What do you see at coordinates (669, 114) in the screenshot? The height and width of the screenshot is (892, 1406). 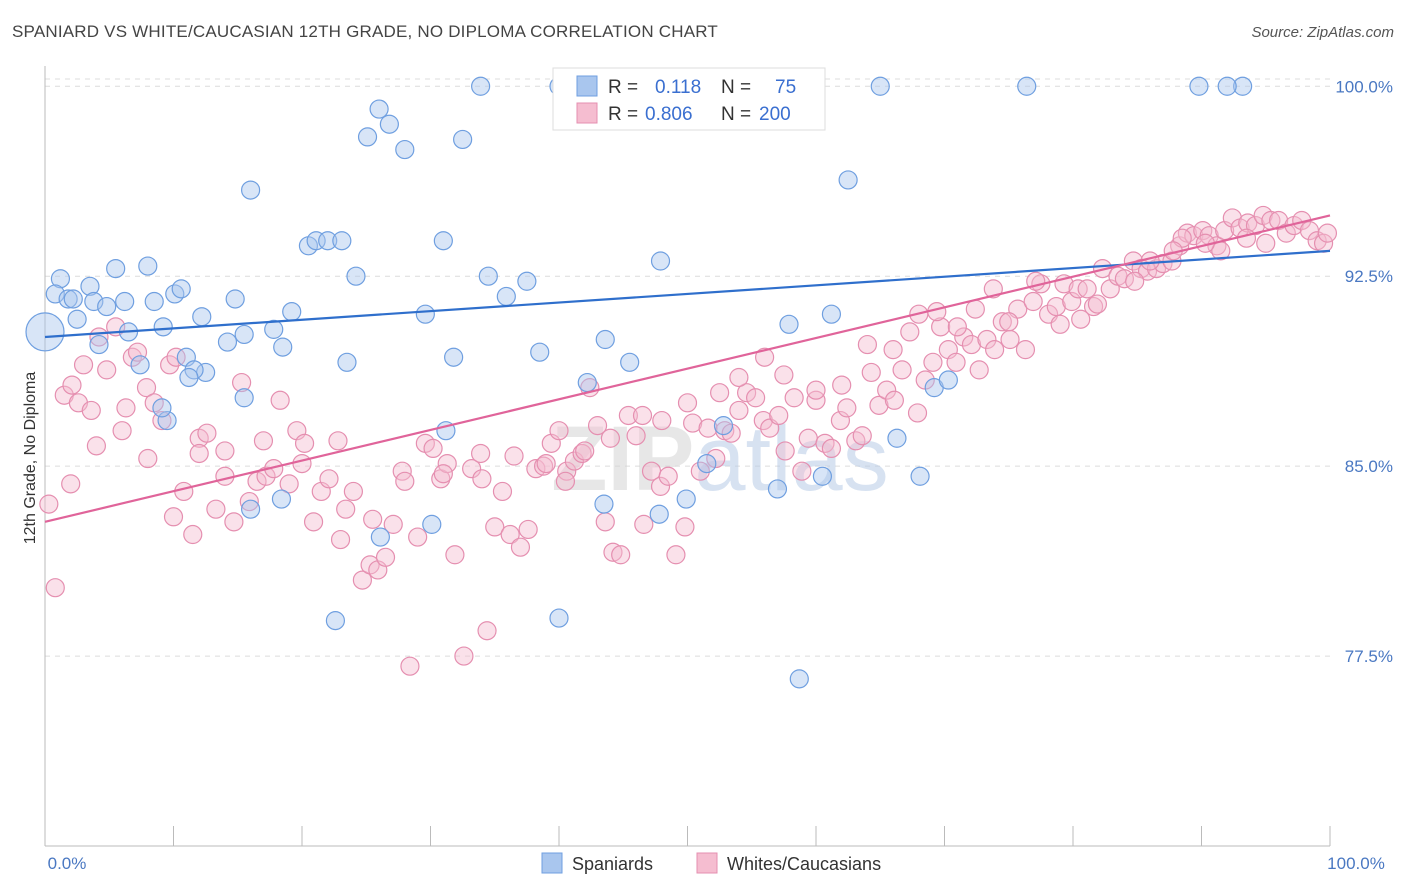 I see `legend-r-value-2: 0.806` at bounding box center [669, 114].